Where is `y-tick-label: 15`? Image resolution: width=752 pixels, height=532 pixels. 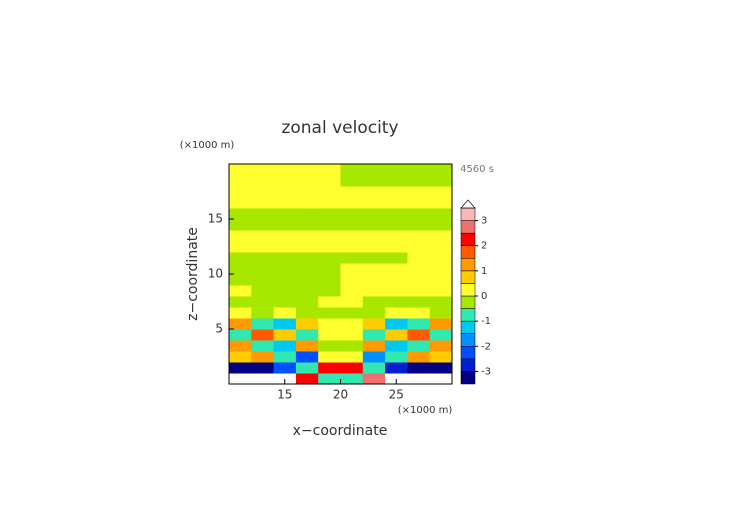
y-tick-label: 15 is located at coordinates (215, 219).